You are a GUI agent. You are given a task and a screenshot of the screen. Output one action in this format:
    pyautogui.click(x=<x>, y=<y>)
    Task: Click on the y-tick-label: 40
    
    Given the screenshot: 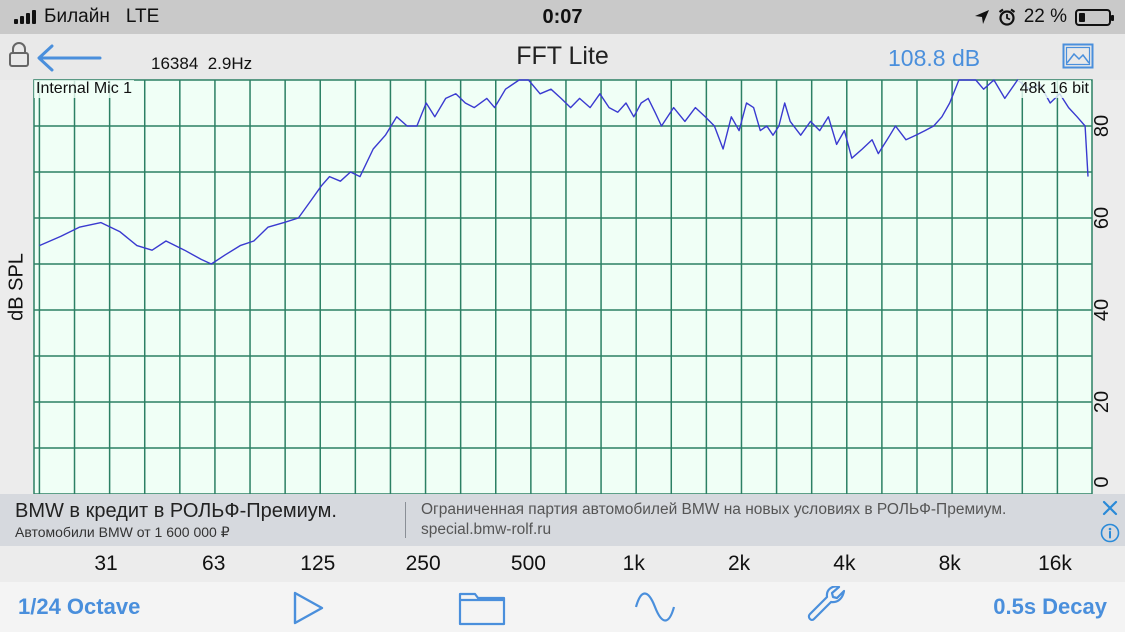 What is the action you would take?
    pyautogui.click(x=1102, y=310)
    